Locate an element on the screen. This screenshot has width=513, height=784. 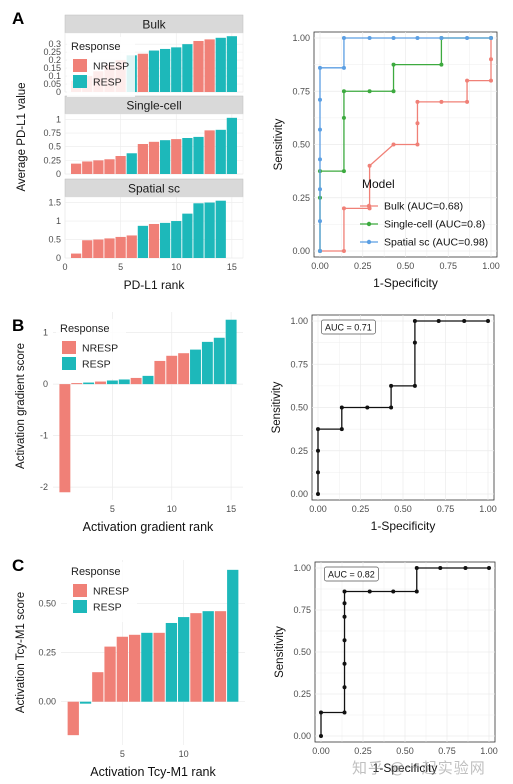
y-axis-label: Sensitivity is located at coordinates (277, 407).